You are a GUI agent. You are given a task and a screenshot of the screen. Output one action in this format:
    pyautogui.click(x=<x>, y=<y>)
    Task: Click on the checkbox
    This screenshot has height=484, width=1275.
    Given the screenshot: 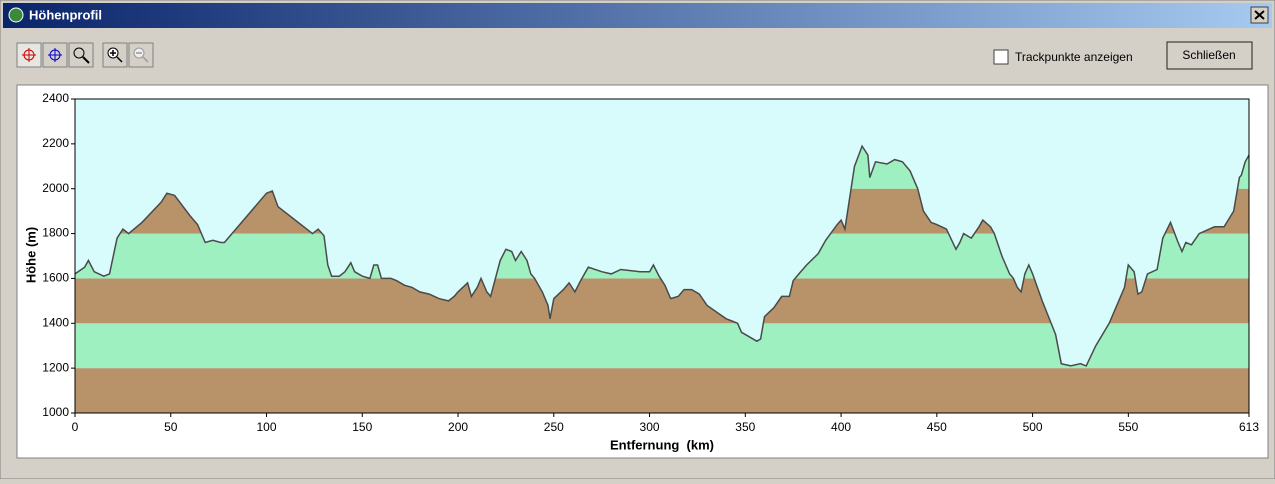 What is the action you would take?
    pyautogui.click(x=1001, y=57)
    